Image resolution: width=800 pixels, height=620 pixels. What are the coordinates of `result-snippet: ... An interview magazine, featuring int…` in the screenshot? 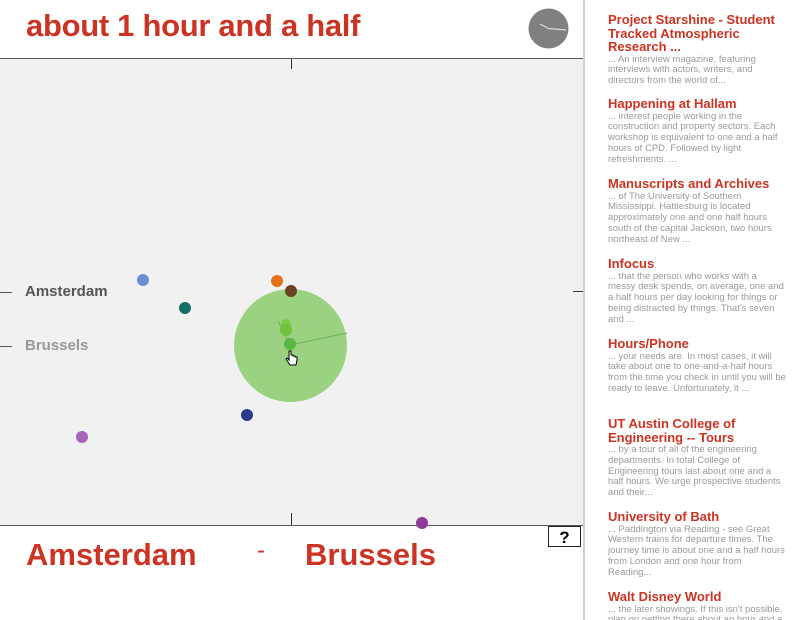 It's located at (682, 70).